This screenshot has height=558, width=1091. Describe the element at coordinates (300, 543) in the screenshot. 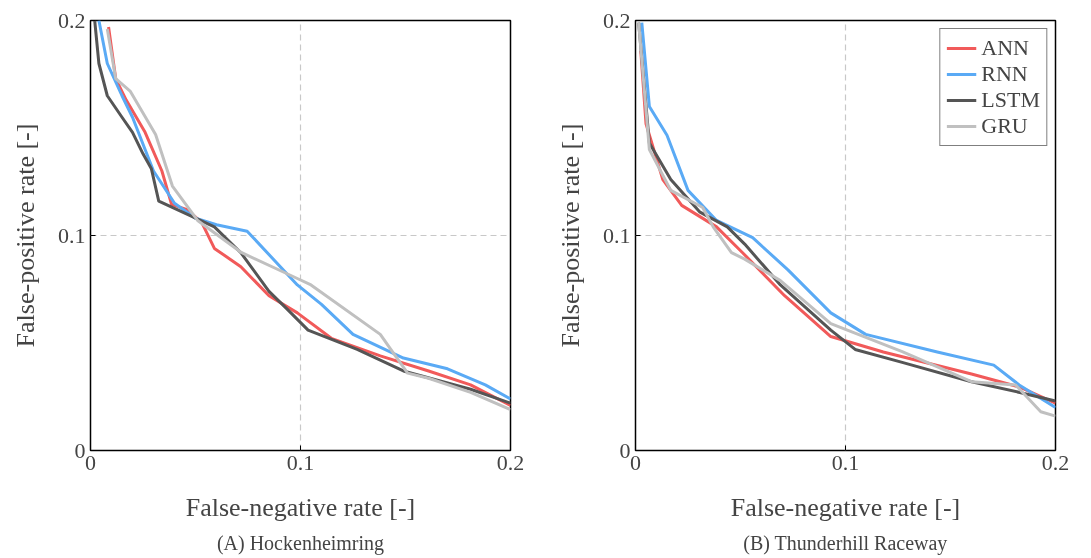

I see `text: (A) Hockenheimring` at that location.